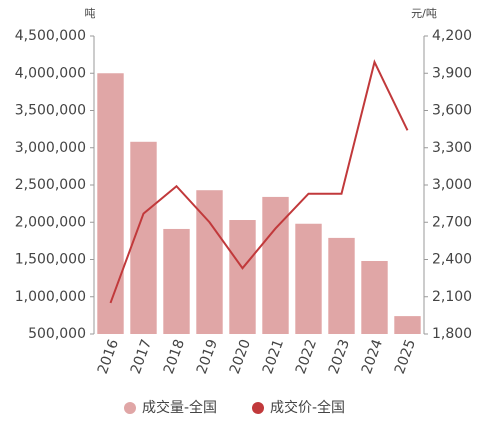 This screenshot has width=489, height=424. Describe the element at coordinates (240, 356) in the screenshot. I see `x-tick-label: 2020` at that location.